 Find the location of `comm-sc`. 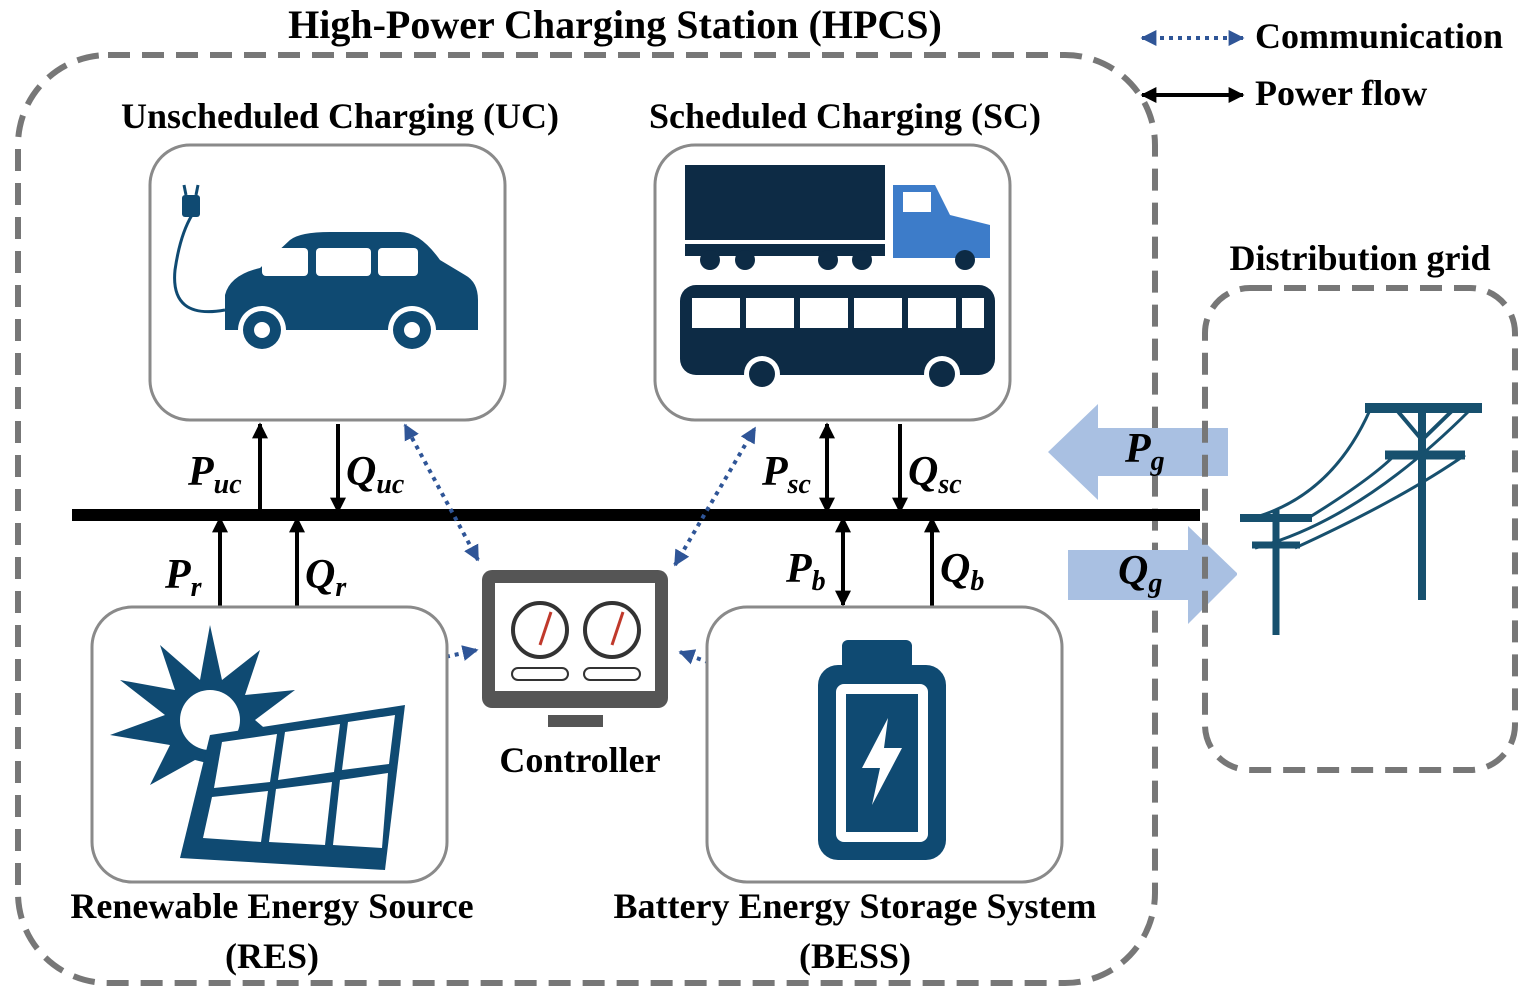

comm-sc is located at coordinates (715, 496).